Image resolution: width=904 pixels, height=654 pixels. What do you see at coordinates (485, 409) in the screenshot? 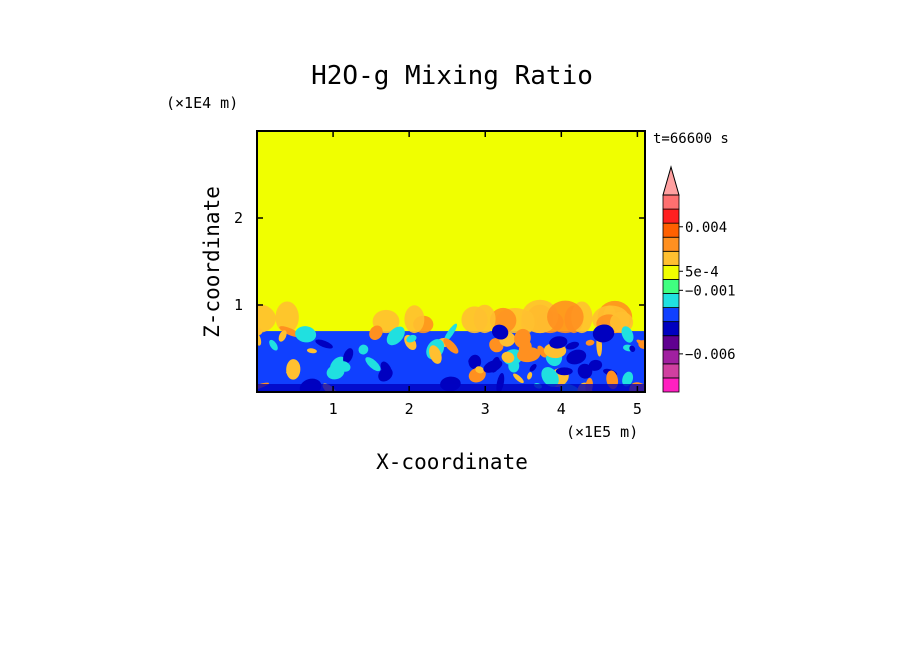
I see `x-tick-label: 3` at bounding box center [485, 409].